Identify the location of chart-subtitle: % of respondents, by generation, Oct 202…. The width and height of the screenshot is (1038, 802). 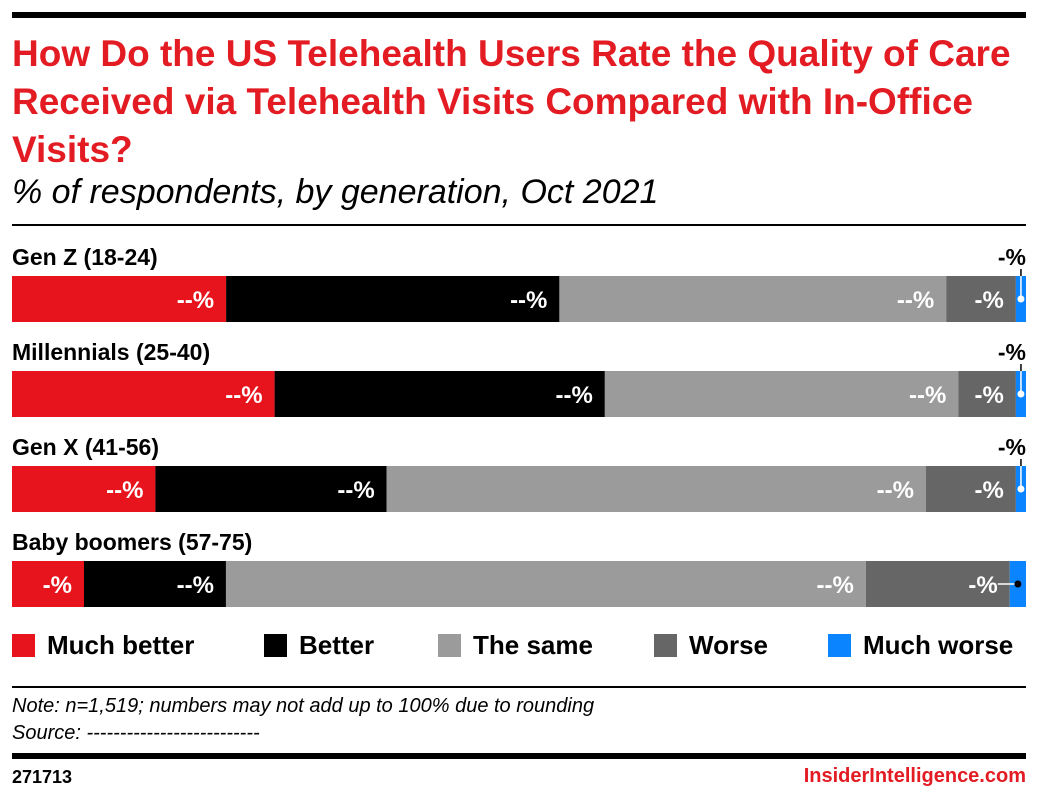
(335, 192).